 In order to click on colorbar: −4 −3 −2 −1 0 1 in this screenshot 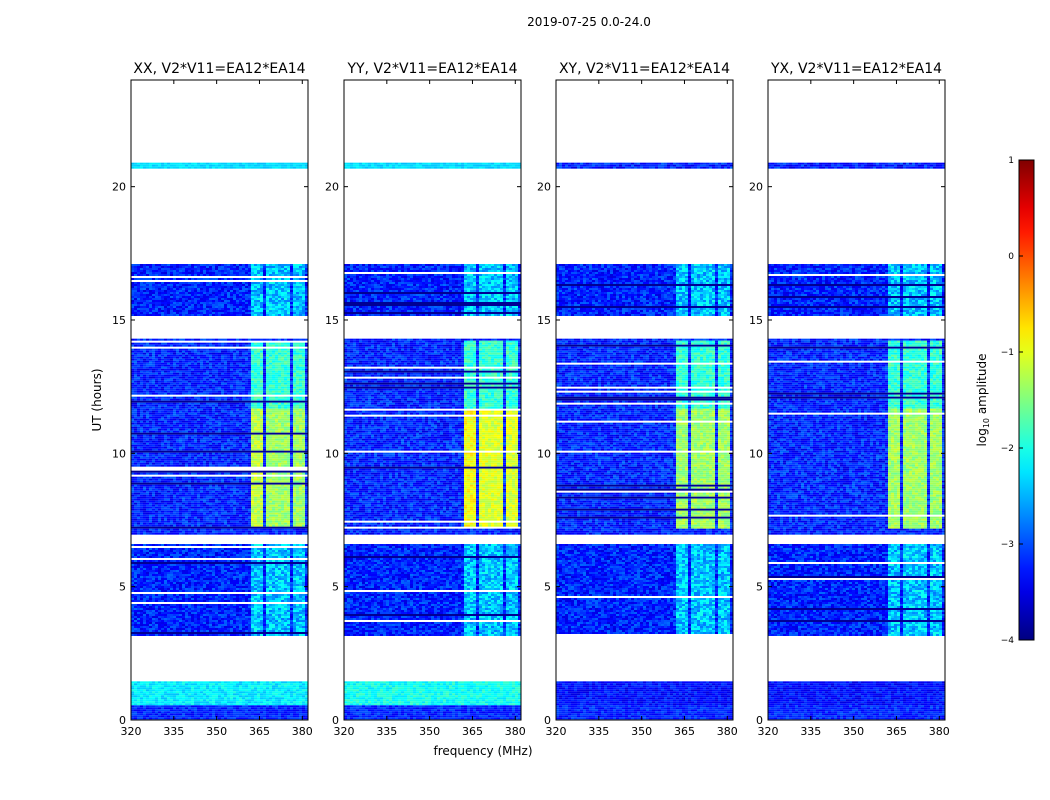, I will do `click(1018, 401)`.